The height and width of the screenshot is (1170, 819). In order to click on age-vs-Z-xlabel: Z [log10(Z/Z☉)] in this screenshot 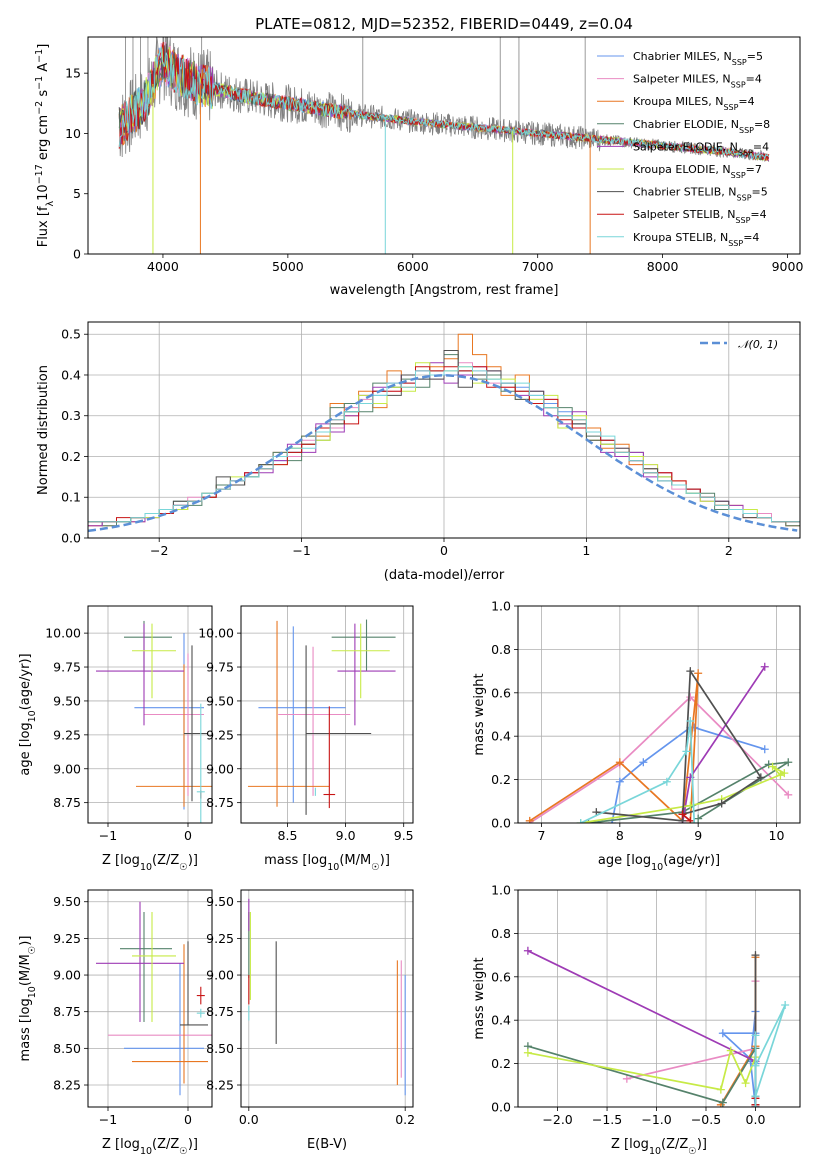, I will do `click(150, 863)`.